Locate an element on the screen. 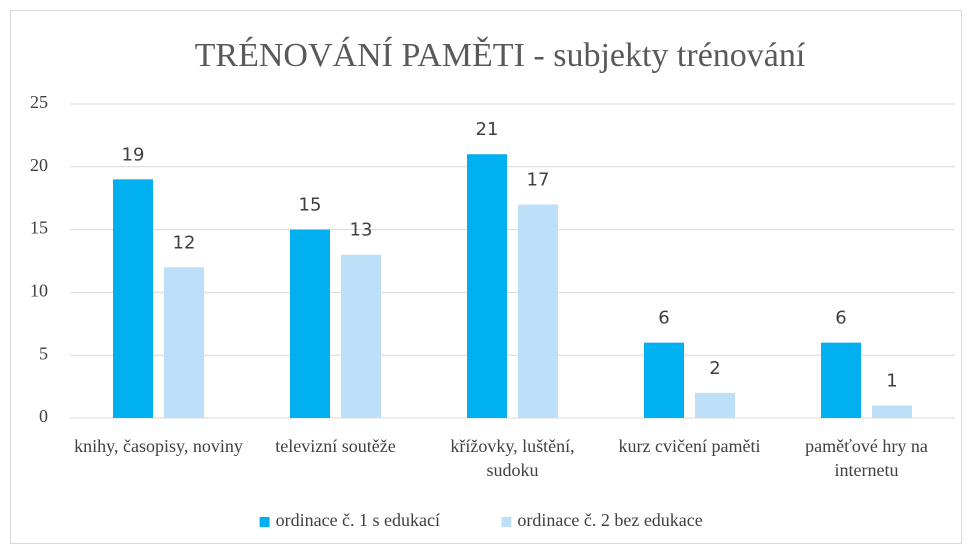 This screenshot has width=972, height=554. y-tick-label: 0 is located at coordinates (43, 416).